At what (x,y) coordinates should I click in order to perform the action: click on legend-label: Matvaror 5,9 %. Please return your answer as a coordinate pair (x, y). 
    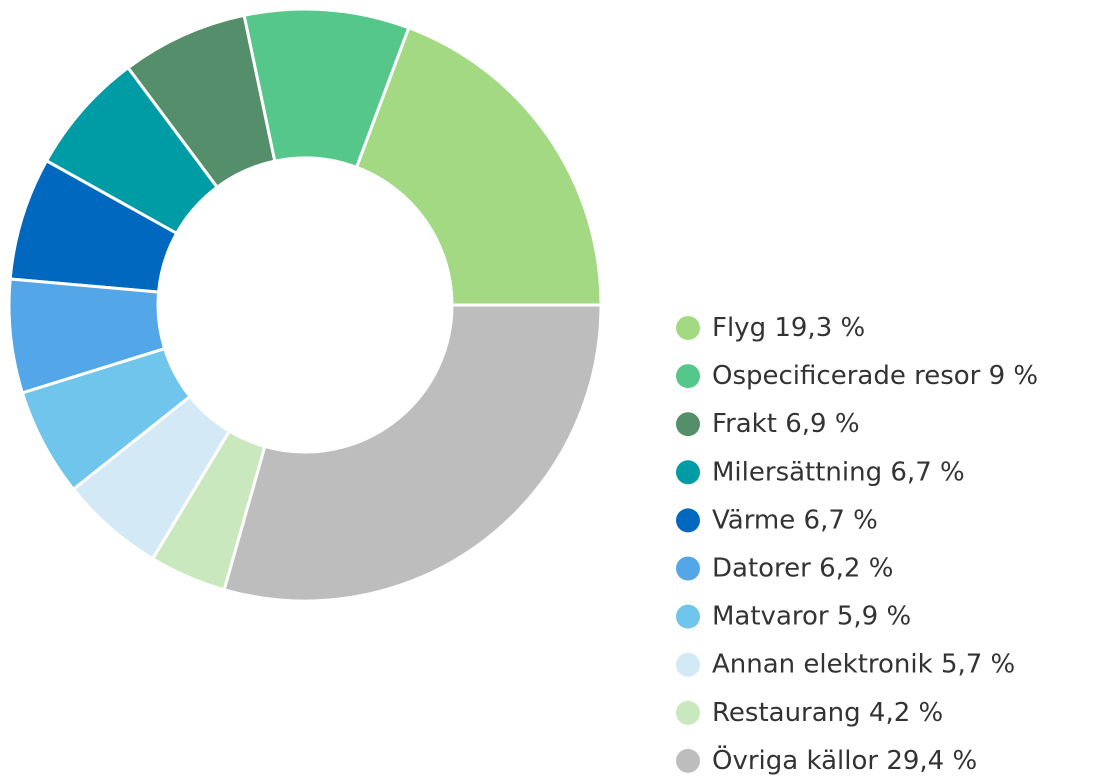
    Looking at the image, I should click on (811, 616).